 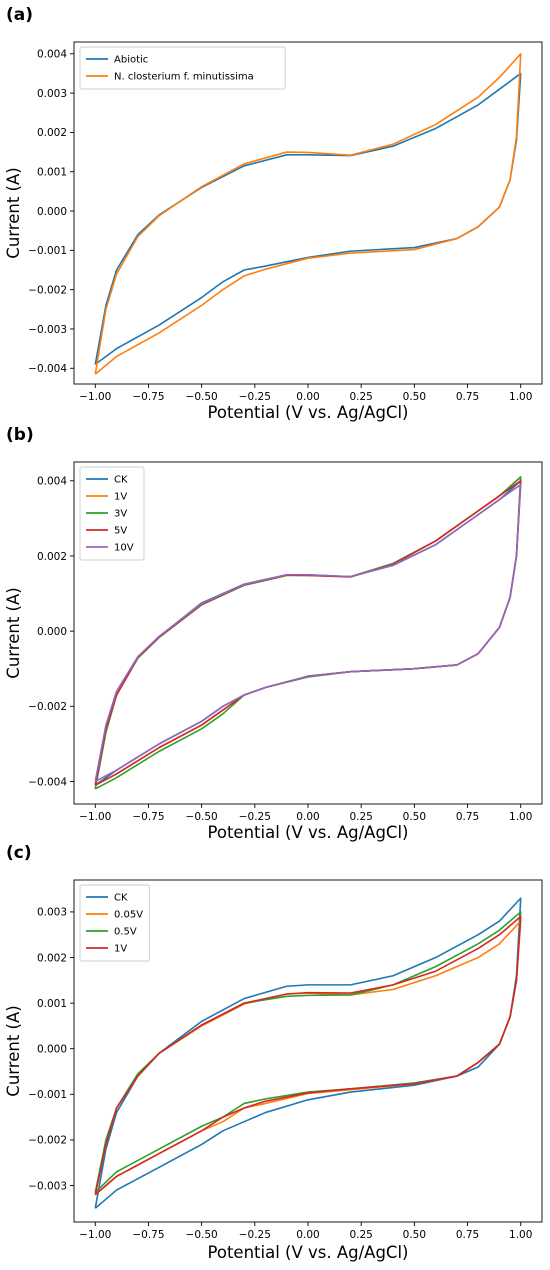 What do you see at coordinates (125, 932) in the screenshot?
I see `legend-label: 0.5V` at bounding box center [125, 932].